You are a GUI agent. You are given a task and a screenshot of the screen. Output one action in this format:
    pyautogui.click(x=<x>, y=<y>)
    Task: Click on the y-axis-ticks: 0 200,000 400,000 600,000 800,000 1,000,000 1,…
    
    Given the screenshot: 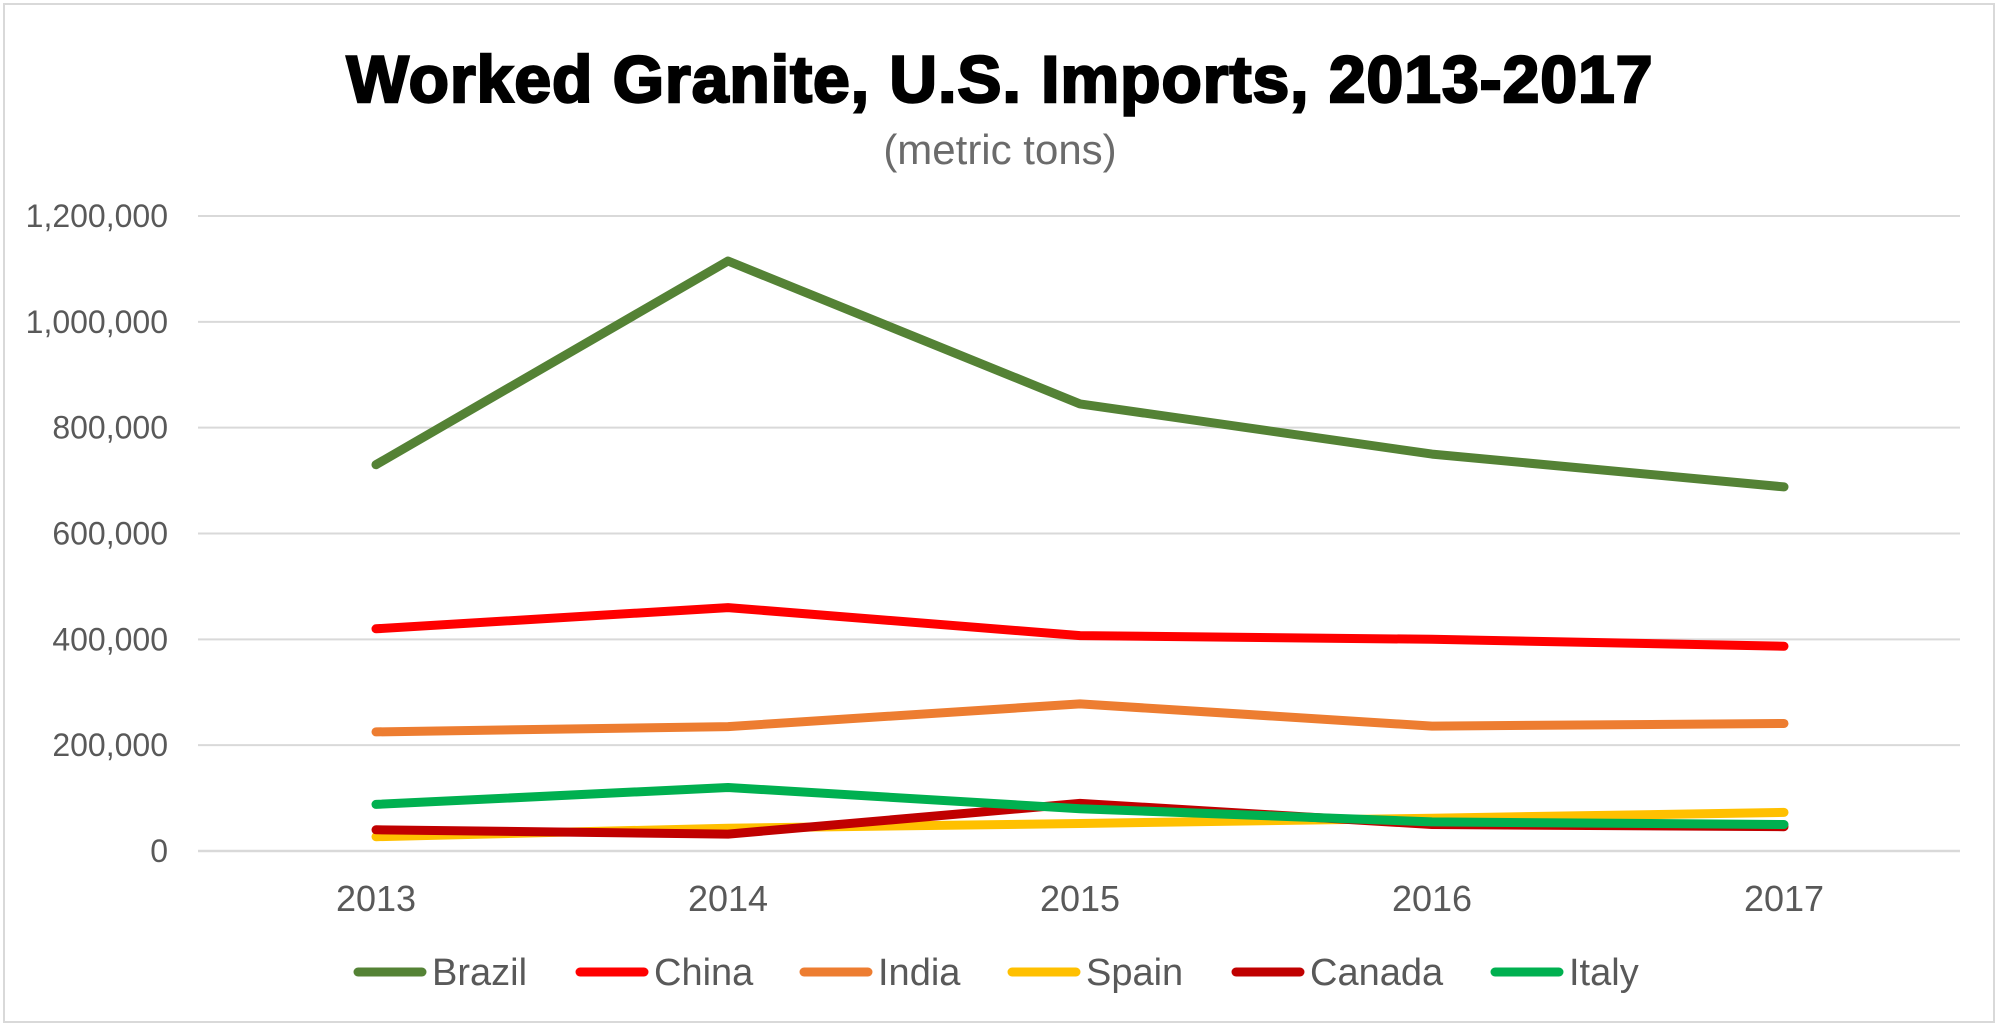 What is the action you would take?
    pyautogui.click(x=97, y=533)
    